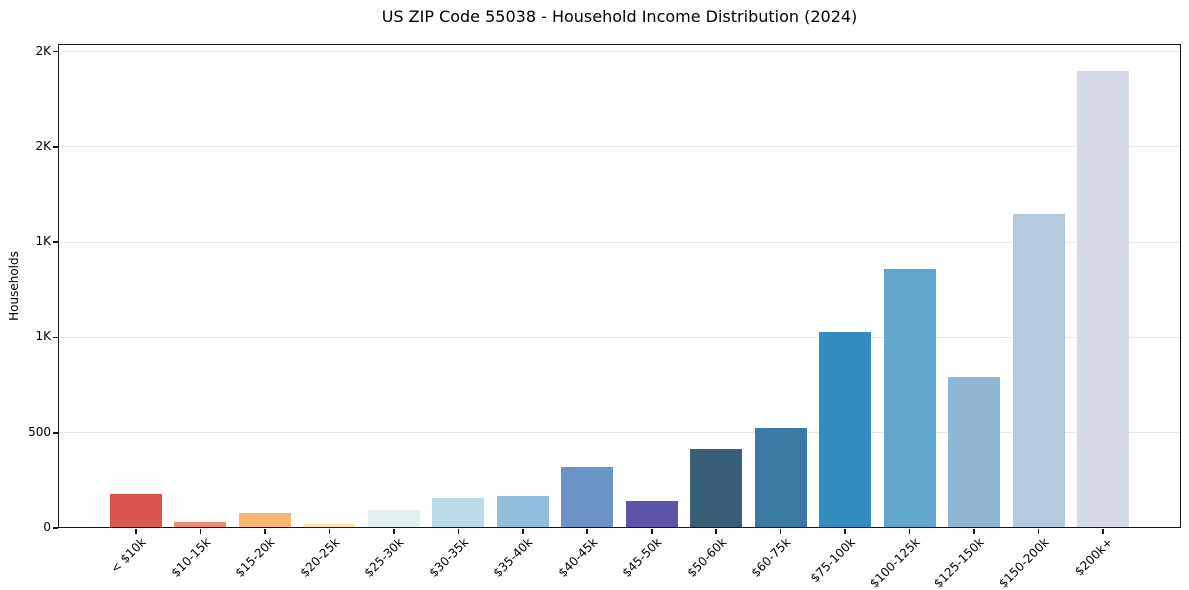  Describe the element at coordinates (1023, 562) in the screenshot. I see `x-tick-label: $150-200k` at that location.